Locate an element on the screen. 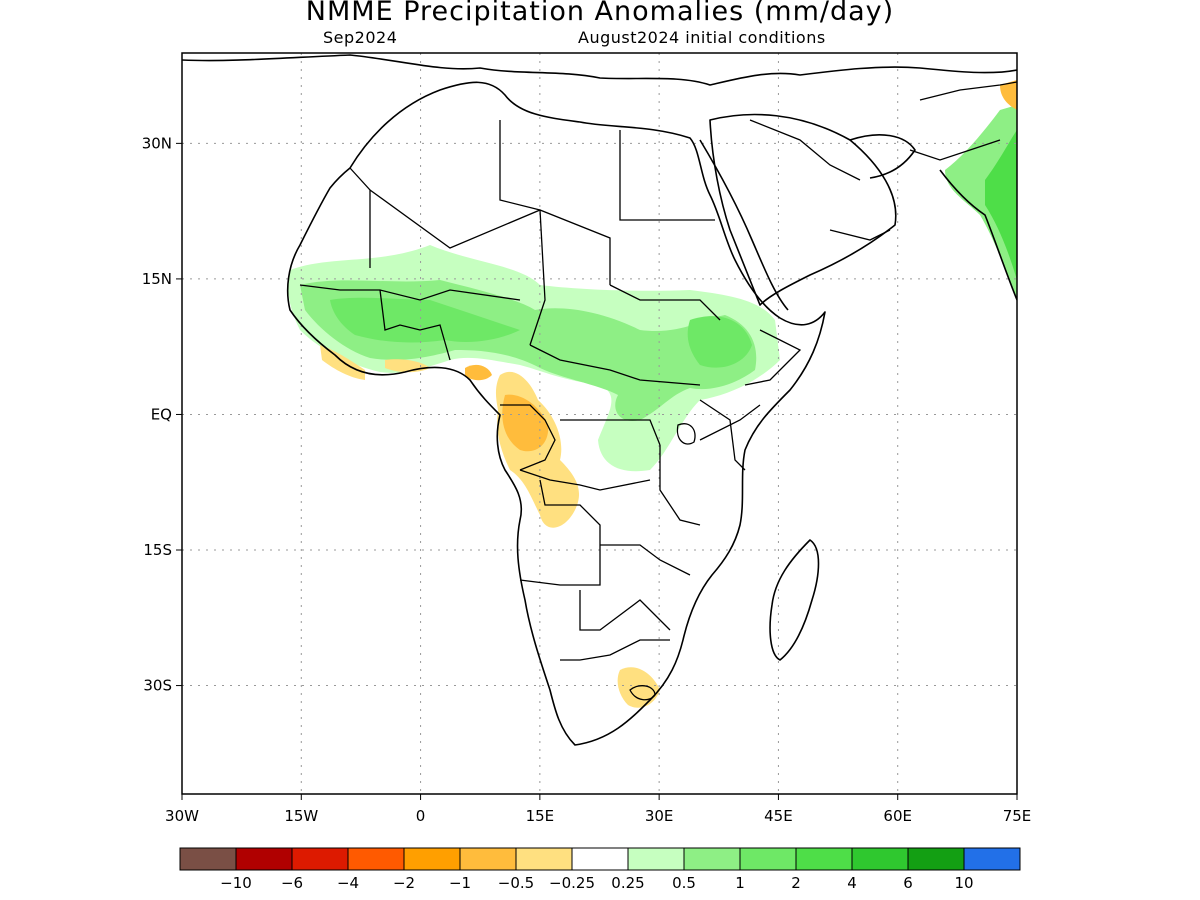 The height and width of the screenshot is (900, 1200). longitude-axis: 30W 15W 0 15E 30E 45E 60E 75E is located at coordinates (598, 809).